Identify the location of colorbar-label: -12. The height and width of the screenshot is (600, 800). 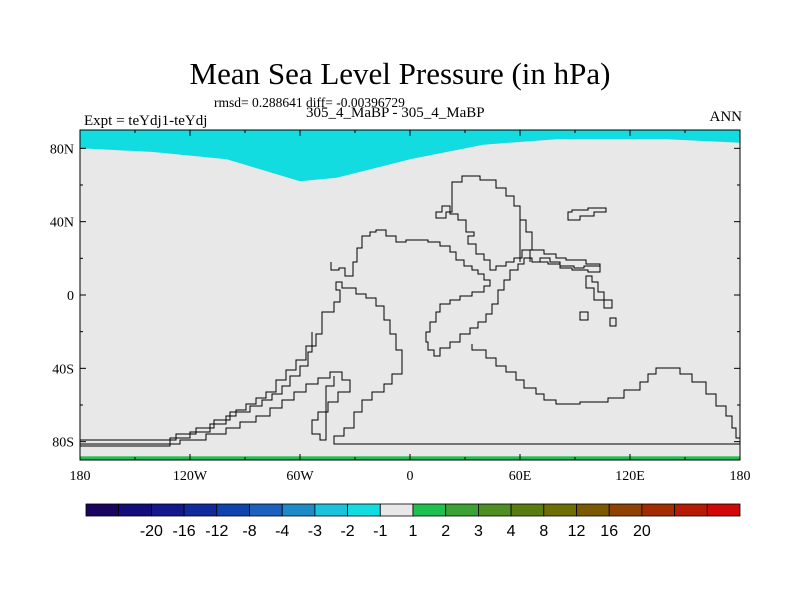
(216, 531).